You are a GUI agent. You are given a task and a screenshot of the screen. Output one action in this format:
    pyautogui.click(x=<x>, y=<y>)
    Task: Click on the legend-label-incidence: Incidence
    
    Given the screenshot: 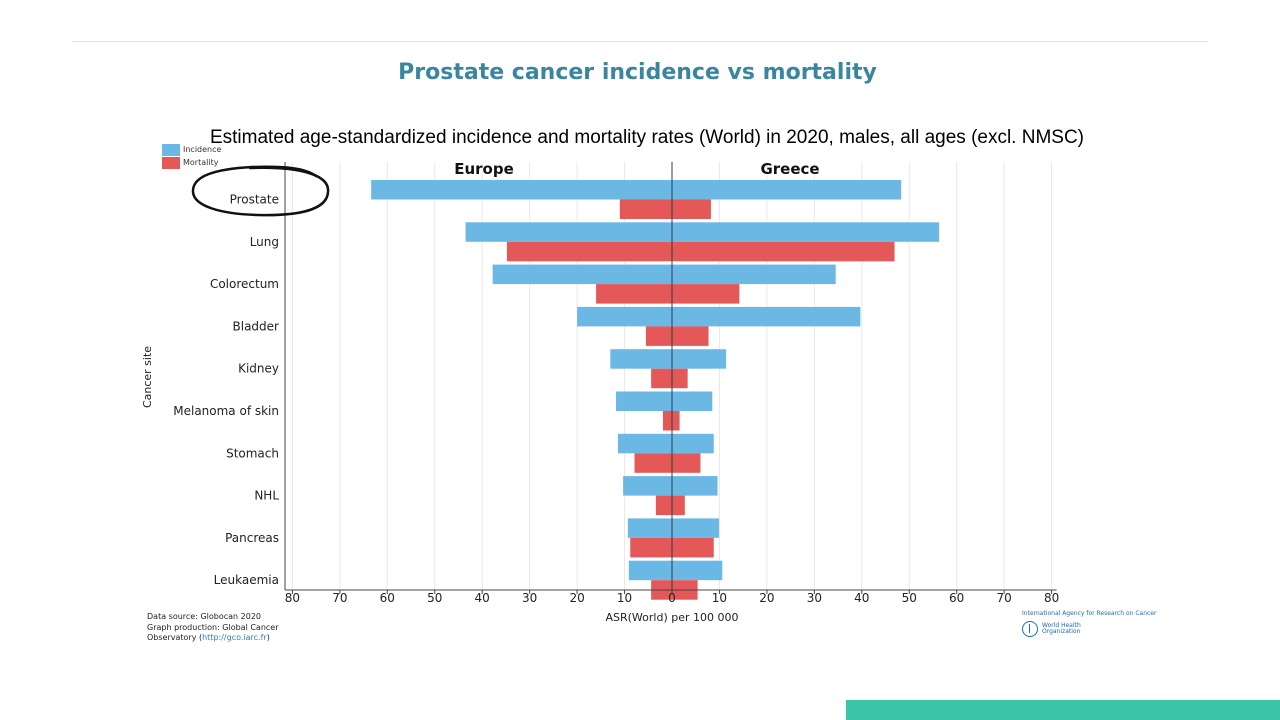 What is the action you would take?
    pyautogui.click(x=202, y=149)
    